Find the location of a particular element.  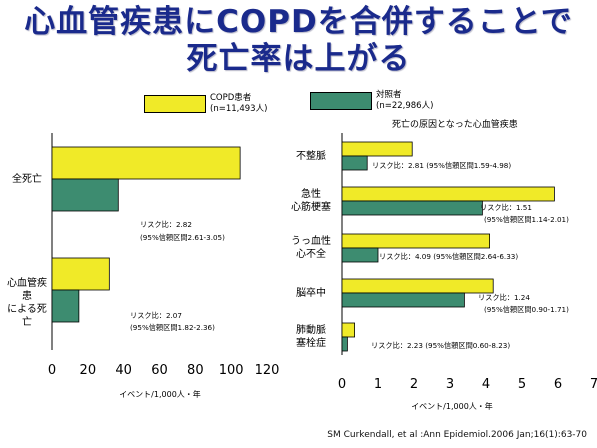

chart1-risk-ratio-annotation: リスク比：2.07 is located at coordinates (156, 315).